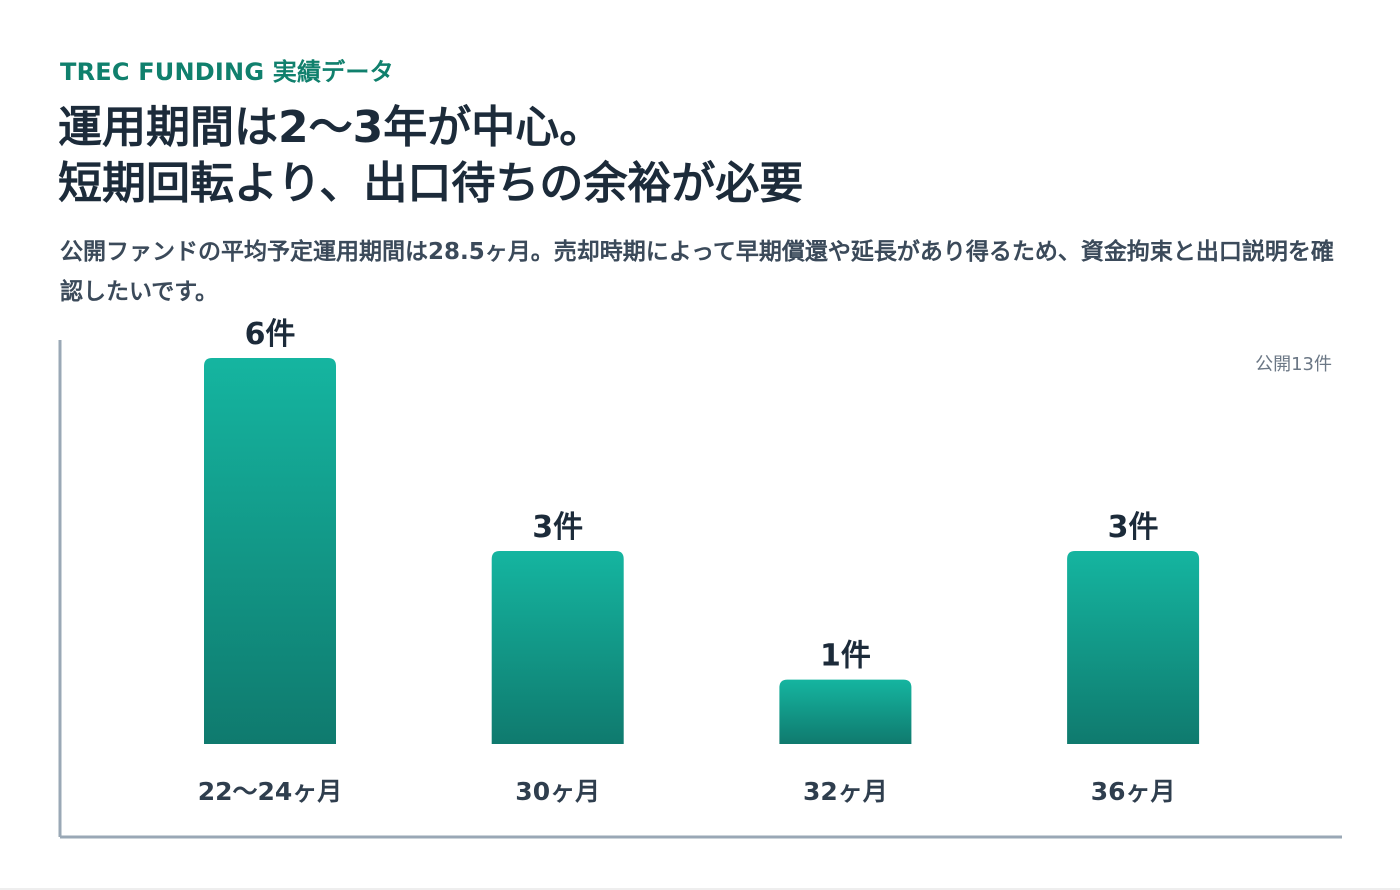 The image size is (1400, 890). I want to click on value-label-2: 1件, so click(845, 656).